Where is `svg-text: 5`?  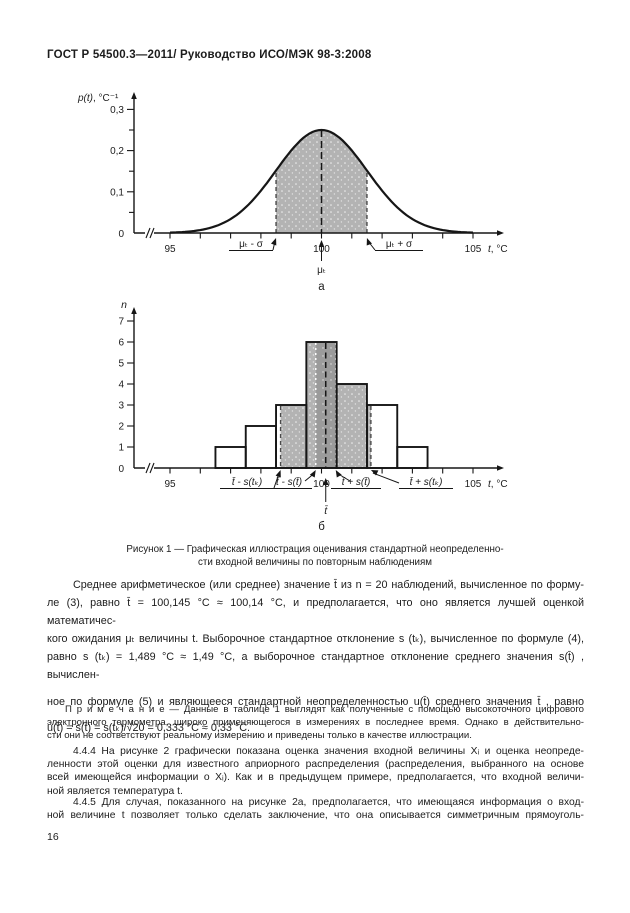
svg-text: 5 is located at coordinates (121, 364).